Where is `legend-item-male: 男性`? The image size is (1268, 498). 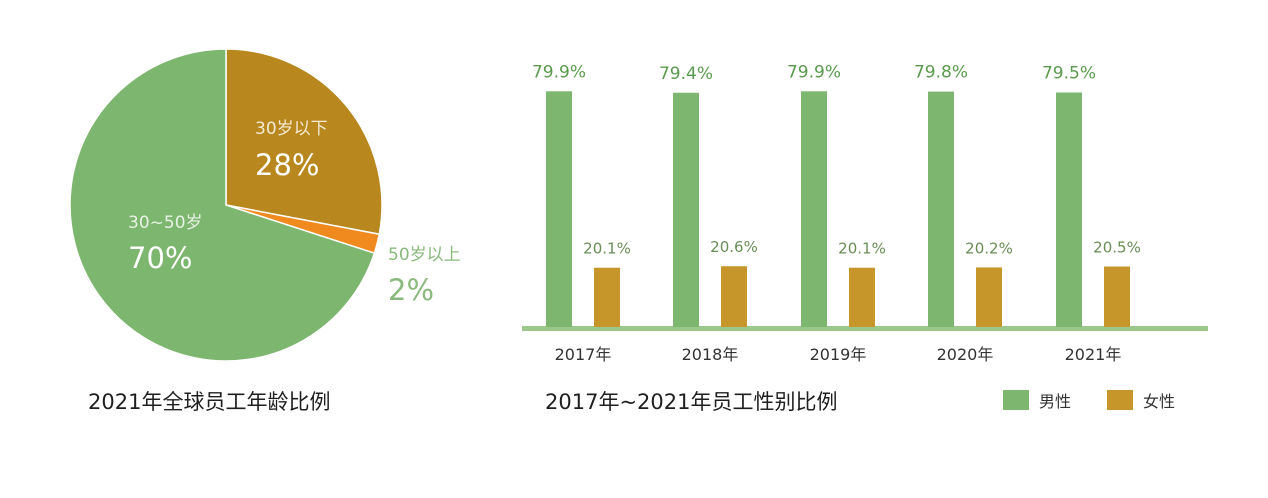
legend-item-male: 男性 is located at coordinates (1037, 400).